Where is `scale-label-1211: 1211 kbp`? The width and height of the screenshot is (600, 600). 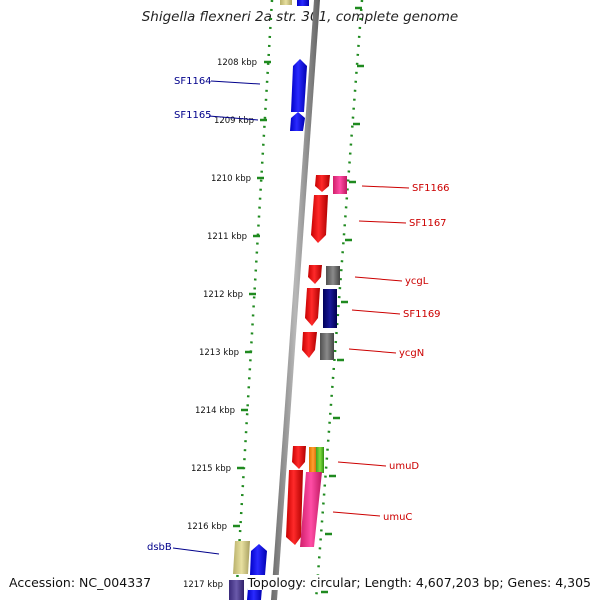
scale-label-1211: 1211 kbp is located at coordinates (227, 237).